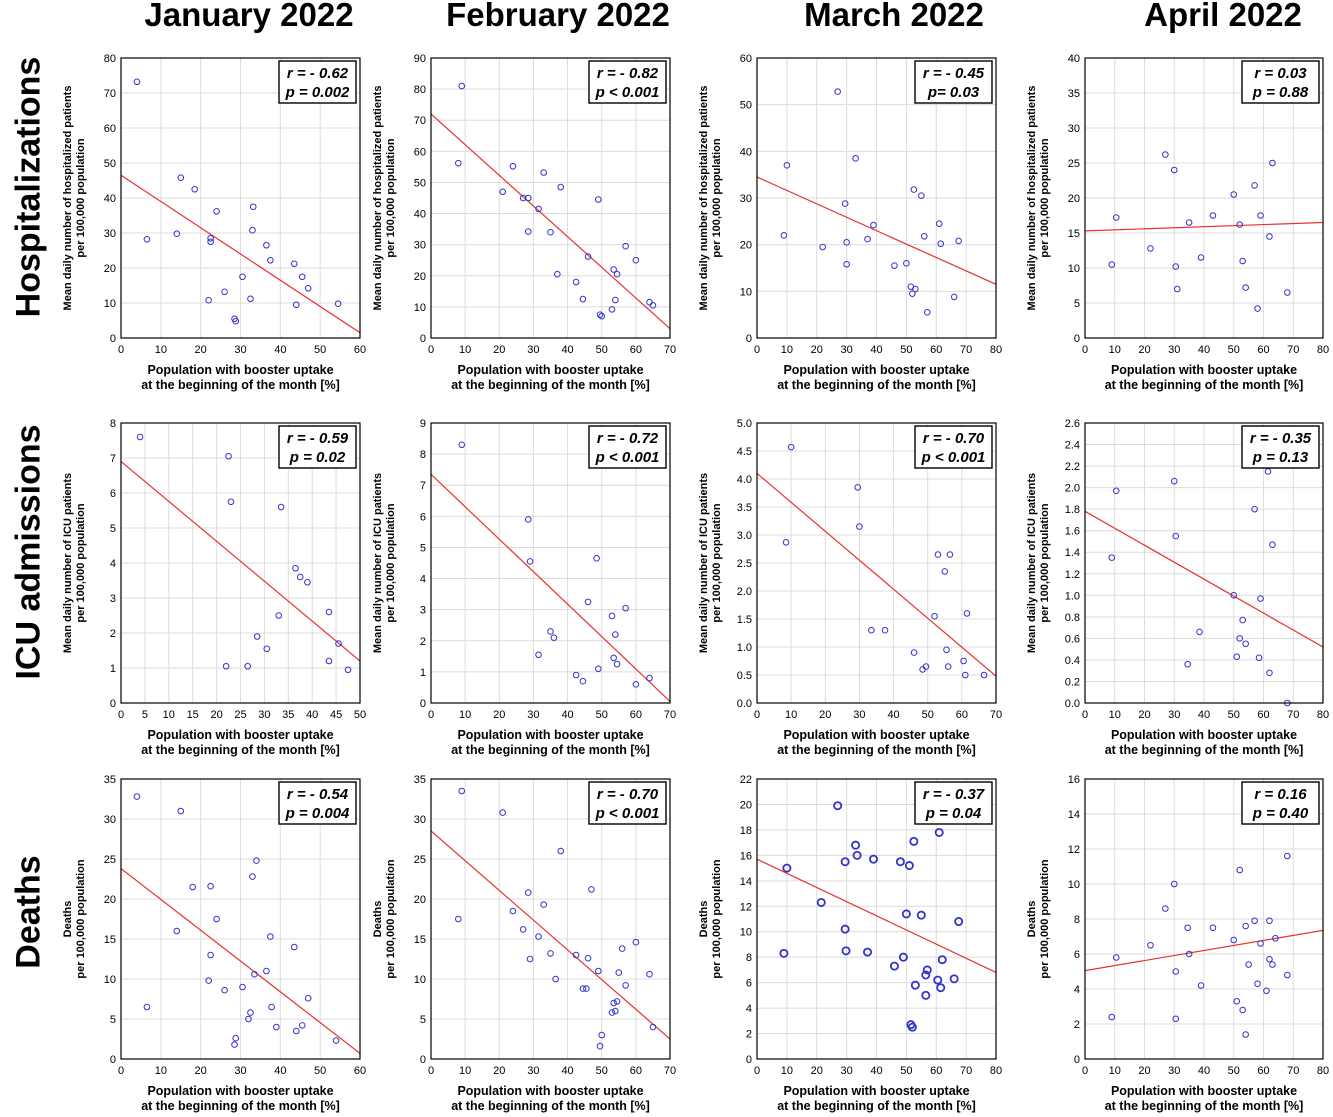  Describe the element at coordinates (744, 704) in the screenshot. I see `y-tick-label: 0.0` at that location.